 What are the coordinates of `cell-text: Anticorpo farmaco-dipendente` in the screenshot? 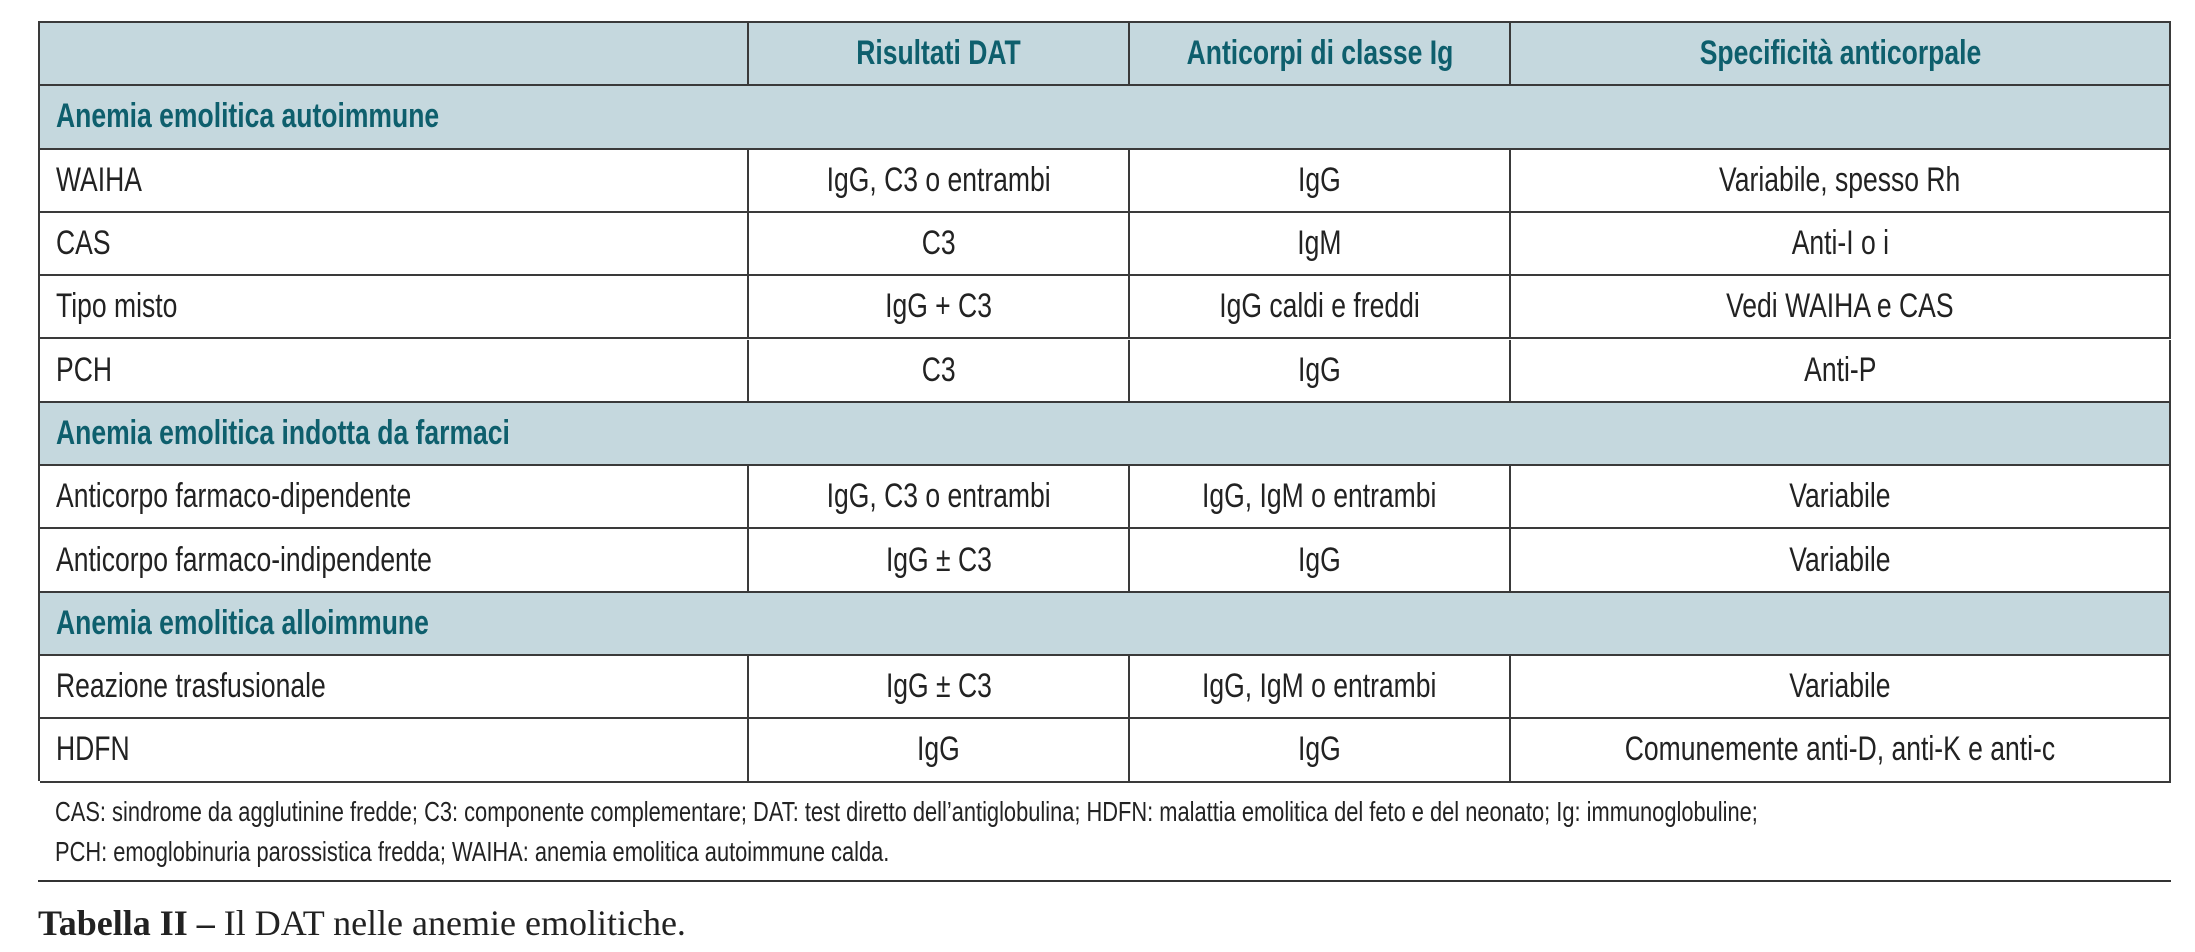 It's located at (234, 496).